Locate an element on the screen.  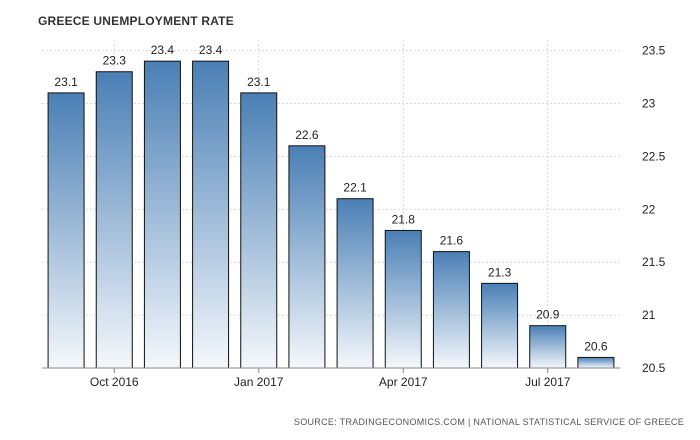
data-label: 20.9 is located at coordinates (548, 315).